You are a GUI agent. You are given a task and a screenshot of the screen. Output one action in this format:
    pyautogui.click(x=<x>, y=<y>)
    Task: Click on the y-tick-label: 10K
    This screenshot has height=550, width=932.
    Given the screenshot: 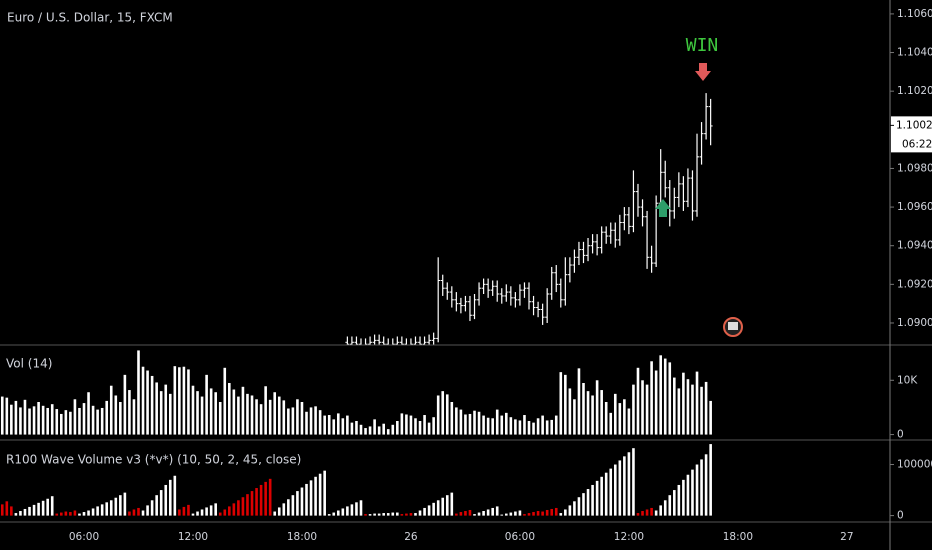 What is the action you would take?
    pyautogui.click(x=907, y=380)
    